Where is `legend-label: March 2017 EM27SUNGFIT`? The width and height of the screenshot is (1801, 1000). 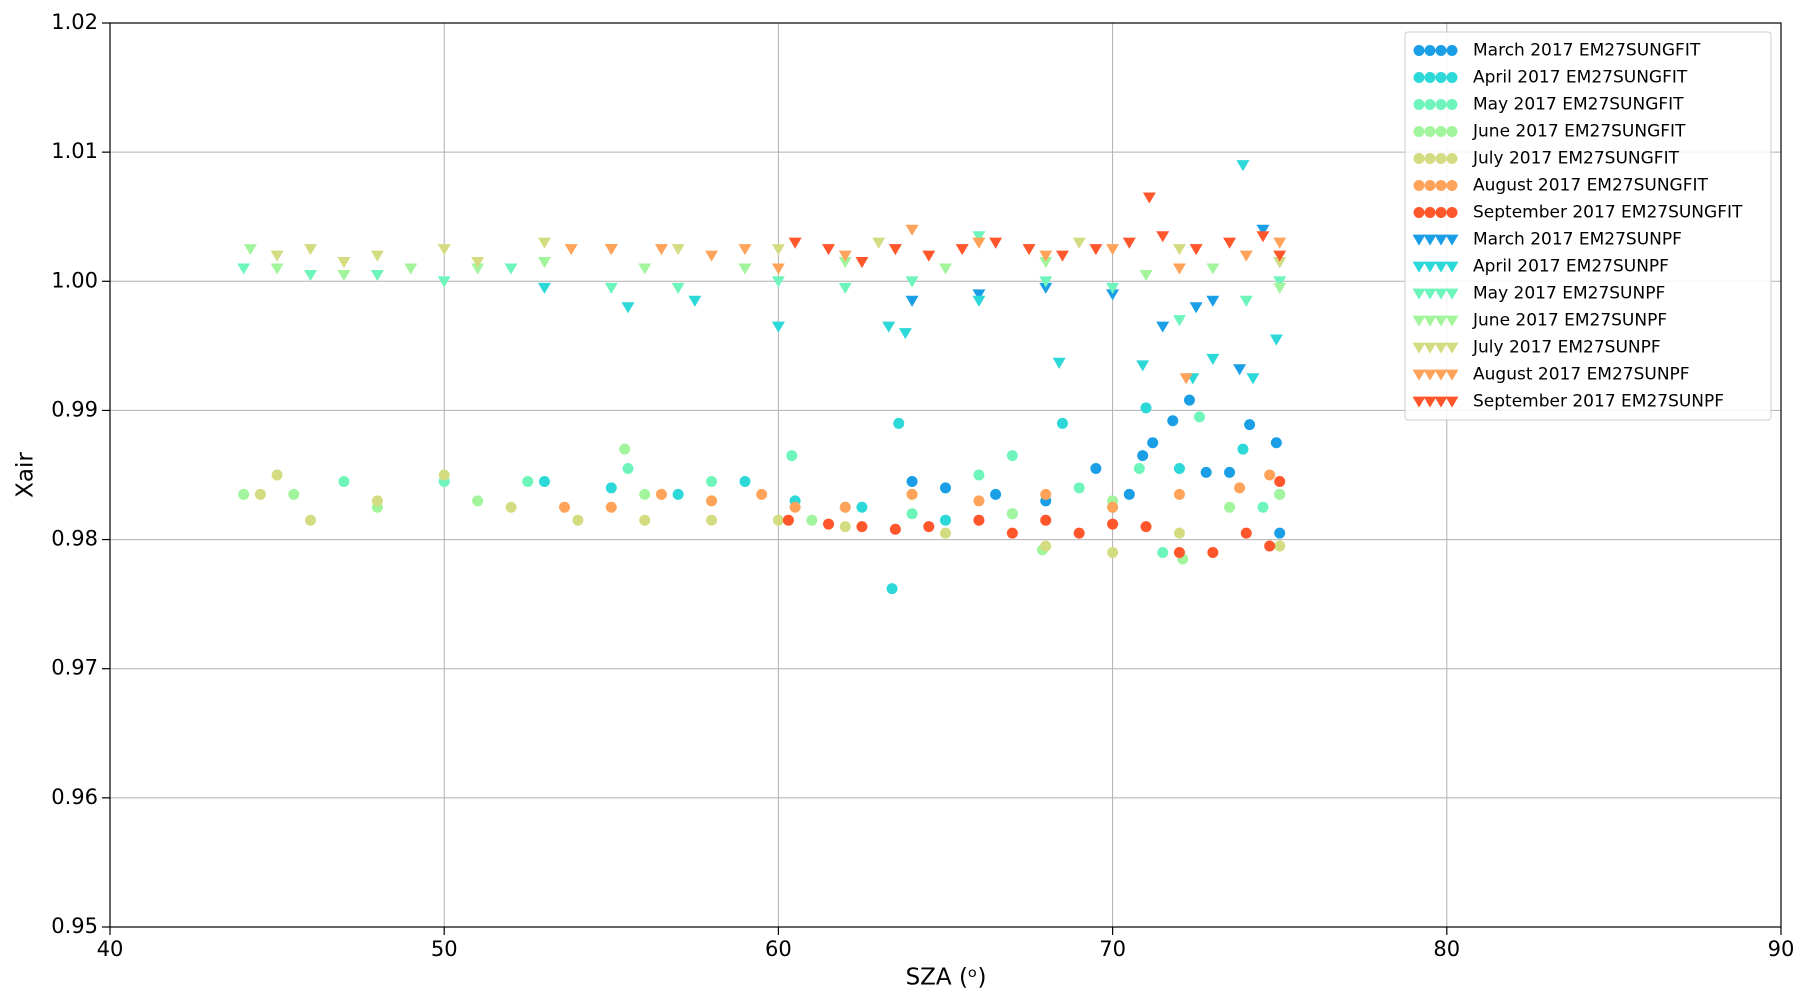
legend-label: March 2017 EM27SUNGFIT is located at coordinates (1587, 51).